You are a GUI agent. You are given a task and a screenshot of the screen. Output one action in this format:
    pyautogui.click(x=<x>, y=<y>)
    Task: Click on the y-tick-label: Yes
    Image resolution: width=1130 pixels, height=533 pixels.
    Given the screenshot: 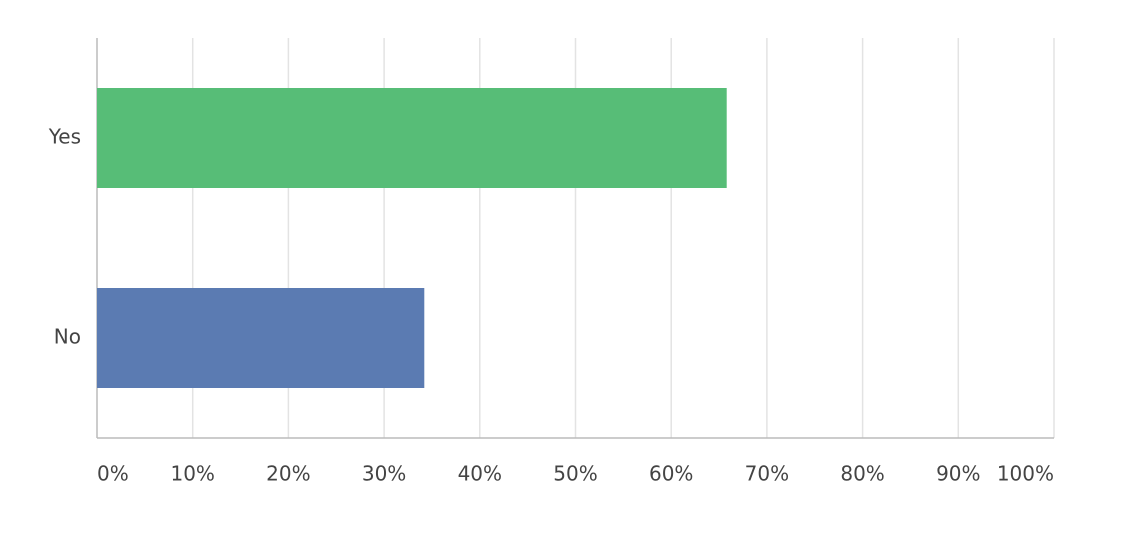 What is the action you would take?
    pyautogui.click(x=64, y=137)
    